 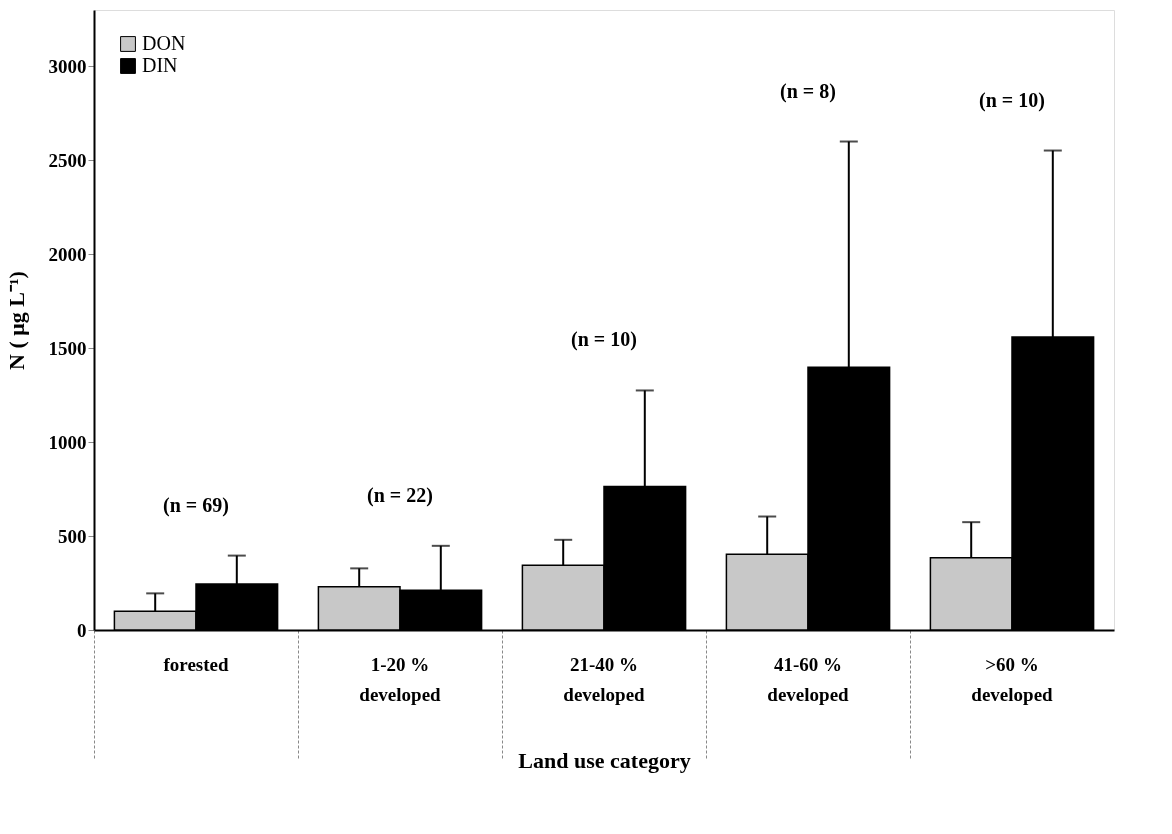 I want to click on y-axis-title: N ( μg L⁻¹), so click(x=16, y=320).